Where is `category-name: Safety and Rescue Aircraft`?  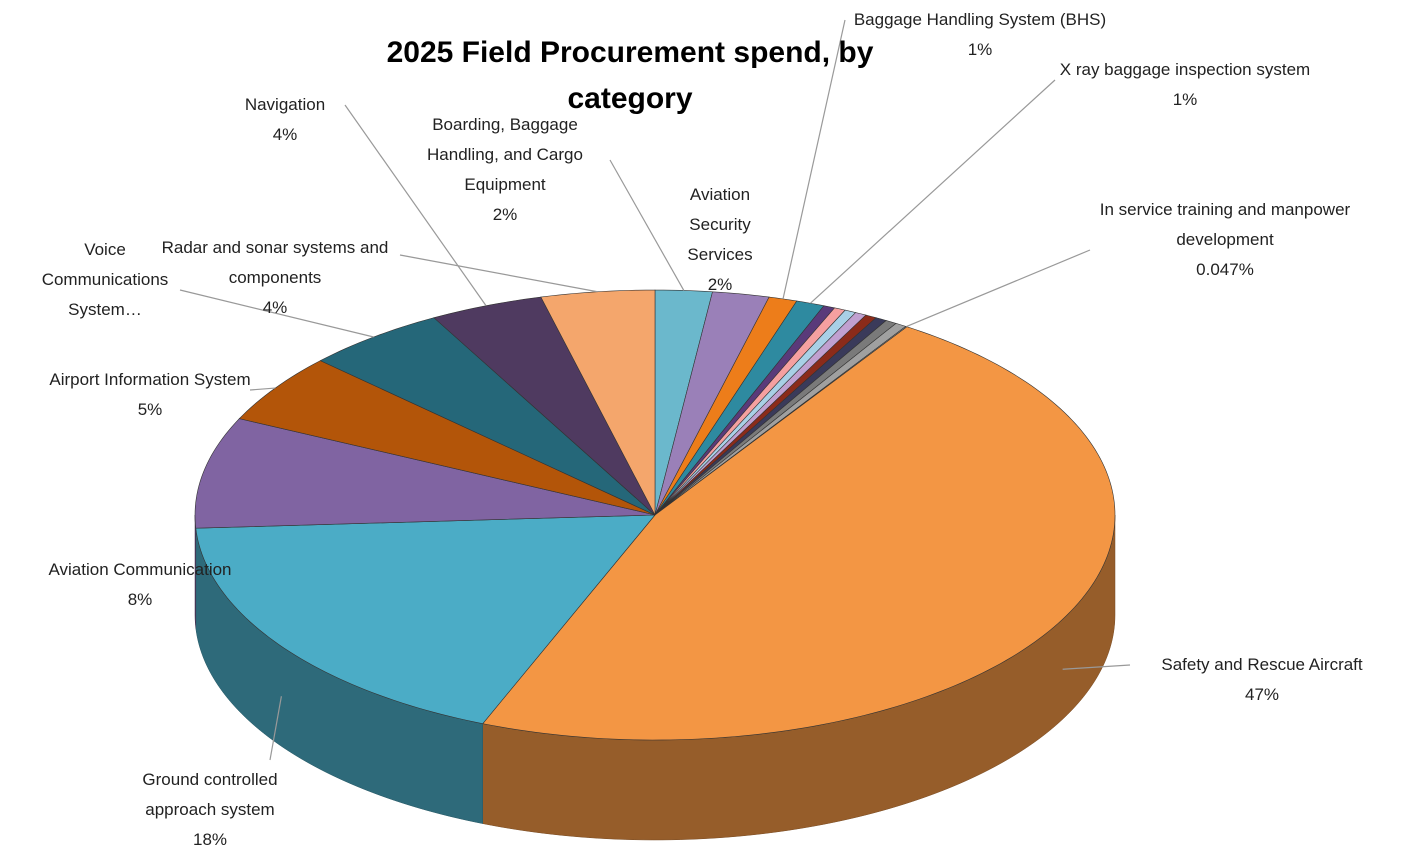 category-name: Safety and Rescue Aircraft is located at coordinates (1262, 664).